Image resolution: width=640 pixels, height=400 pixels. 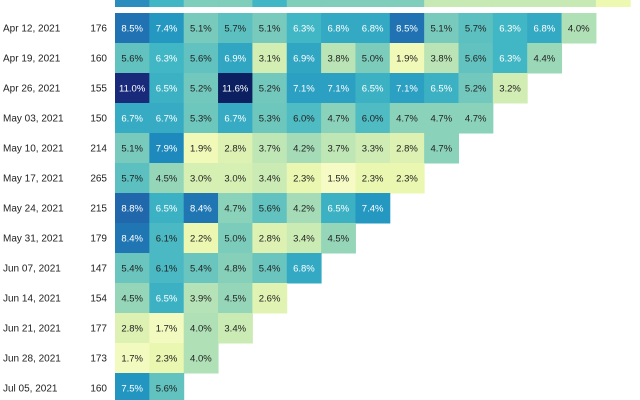 I want to click on cell-value: 7.9%, so click(x=167, y=149).